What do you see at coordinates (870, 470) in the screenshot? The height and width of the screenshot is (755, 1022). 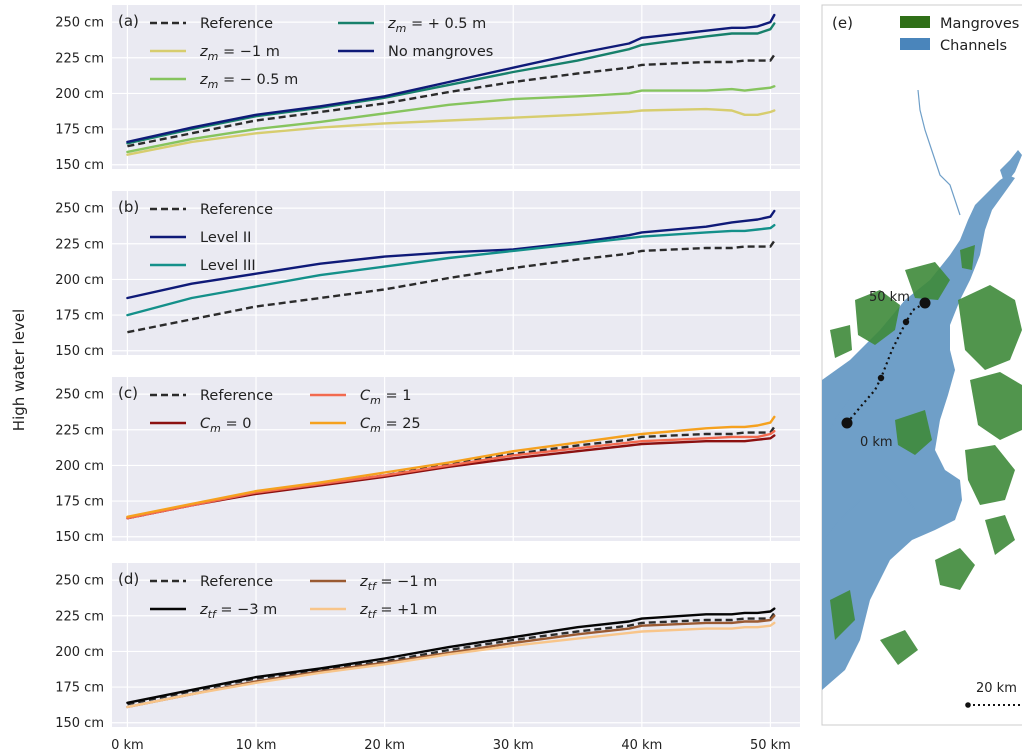 I see `left-creek` at bounding box center [870, 470].